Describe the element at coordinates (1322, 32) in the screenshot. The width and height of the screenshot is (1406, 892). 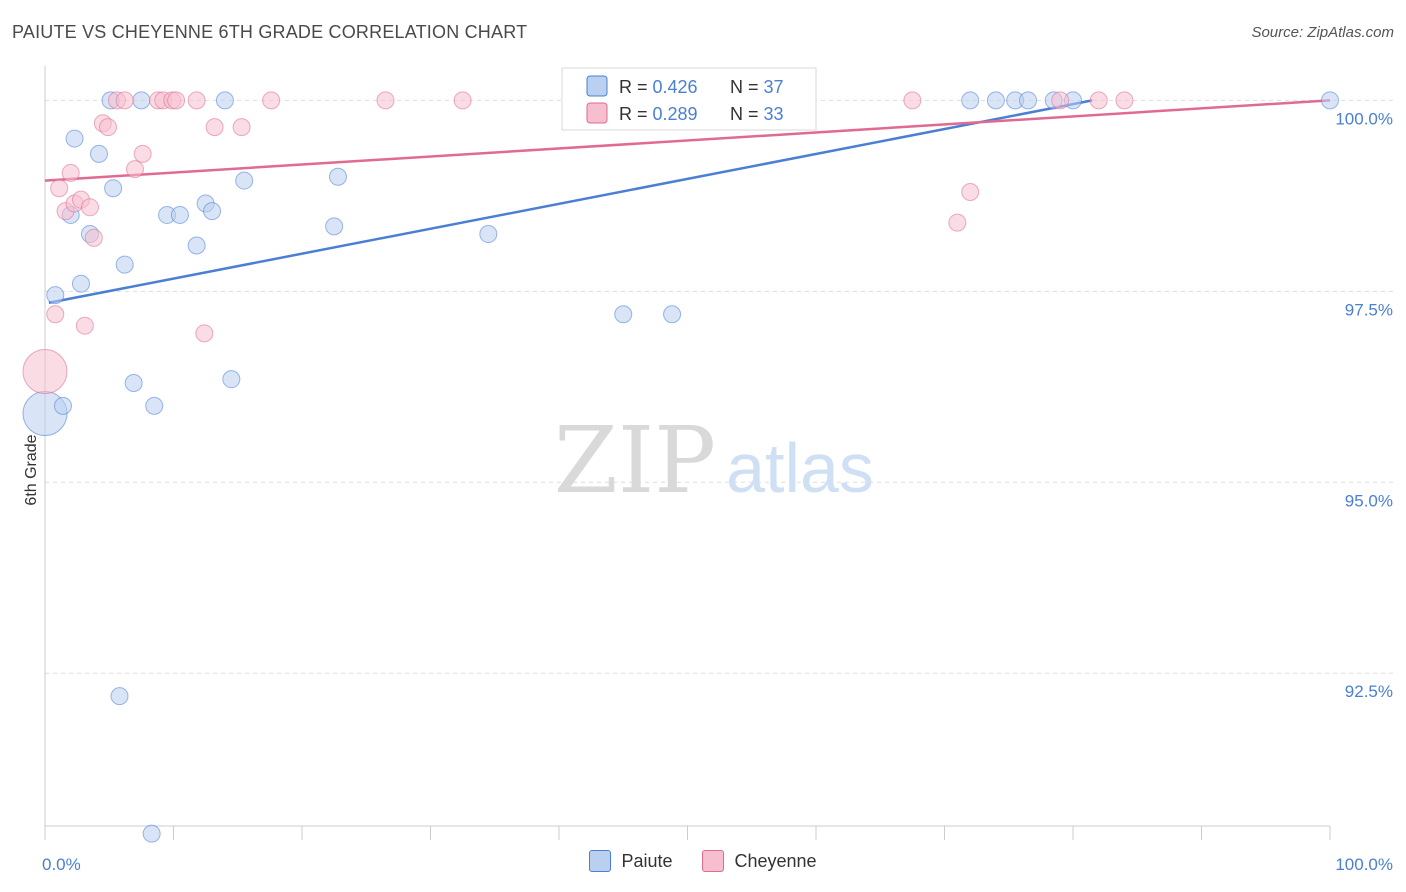
I see `source-label: Source: ZipAtlas.com` at that location.